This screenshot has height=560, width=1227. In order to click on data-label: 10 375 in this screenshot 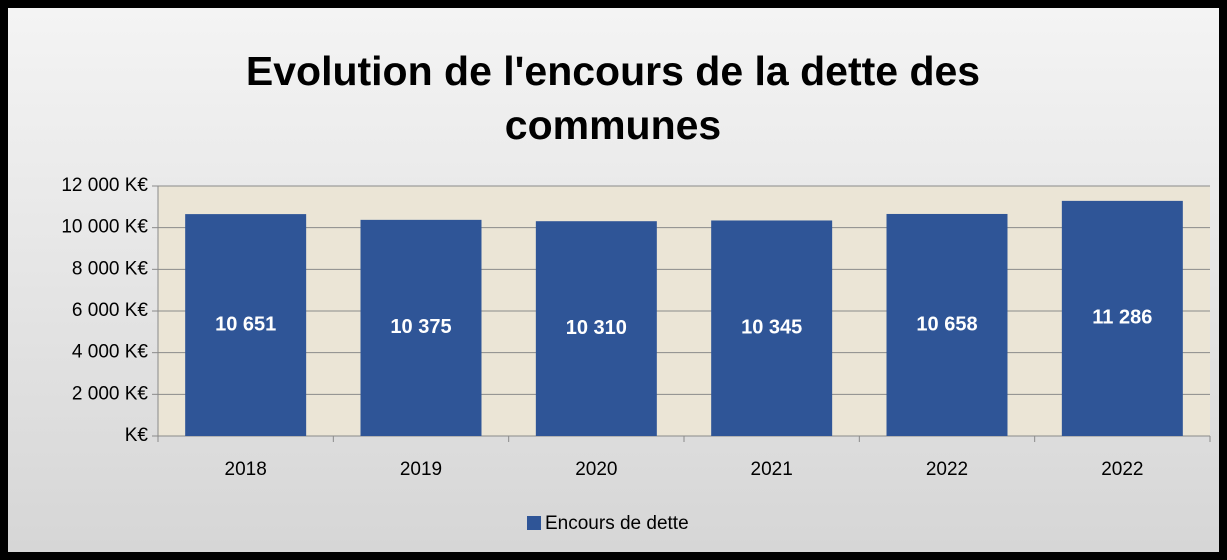, I will do `click(420, 327)`.